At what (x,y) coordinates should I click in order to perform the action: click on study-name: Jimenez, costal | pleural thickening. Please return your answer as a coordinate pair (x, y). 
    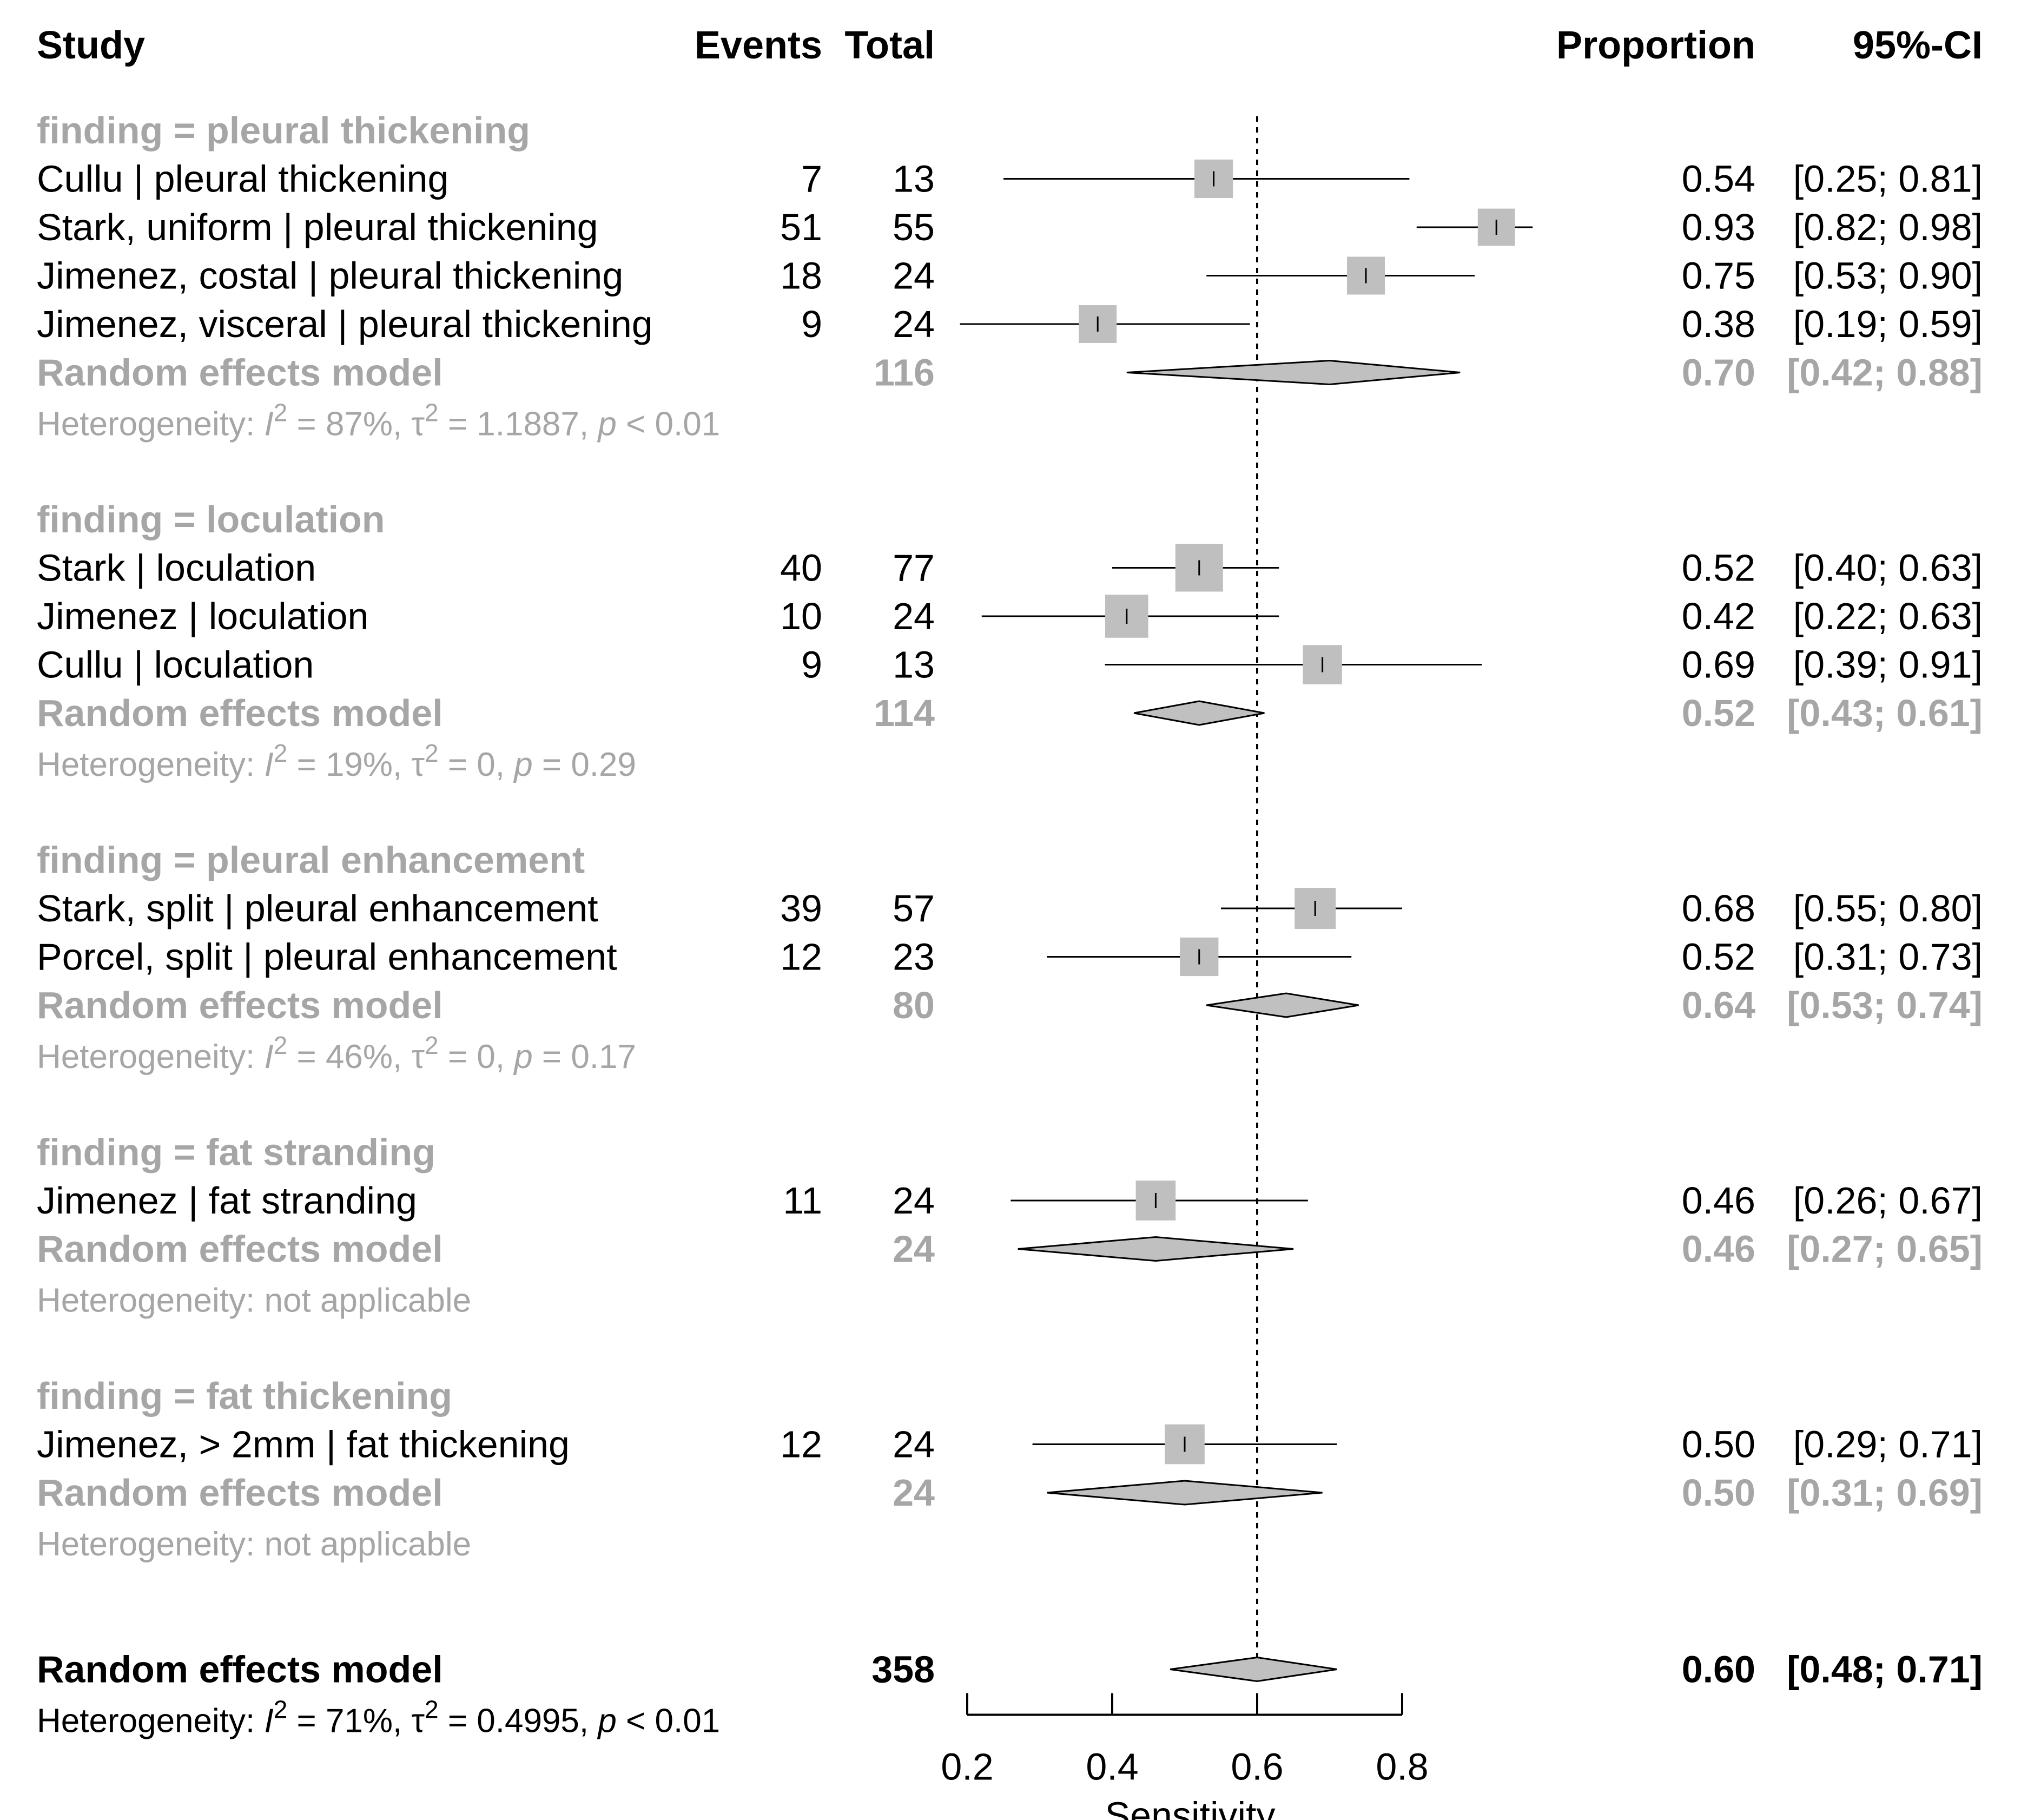
    Looking at the image, I should click on (330, 276).